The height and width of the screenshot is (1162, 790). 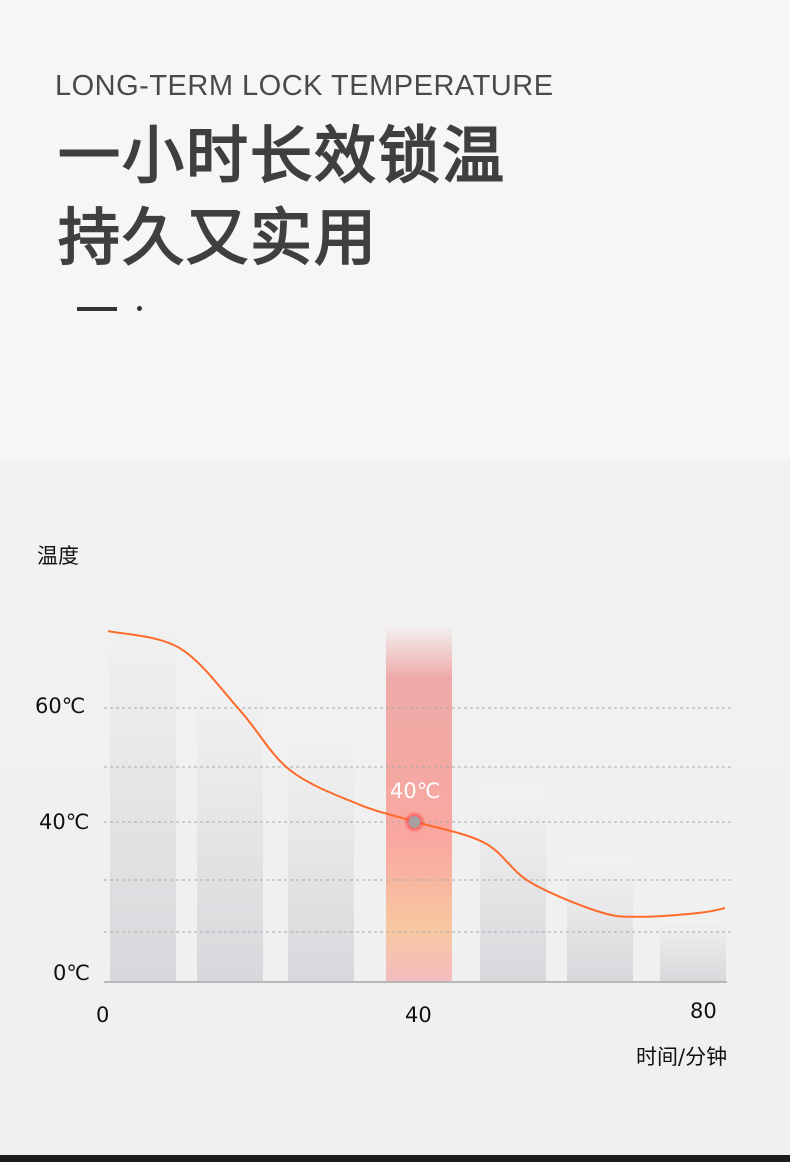 I want to click on x-axis-label: 时间/分钟, so click(x=682, y=1057).